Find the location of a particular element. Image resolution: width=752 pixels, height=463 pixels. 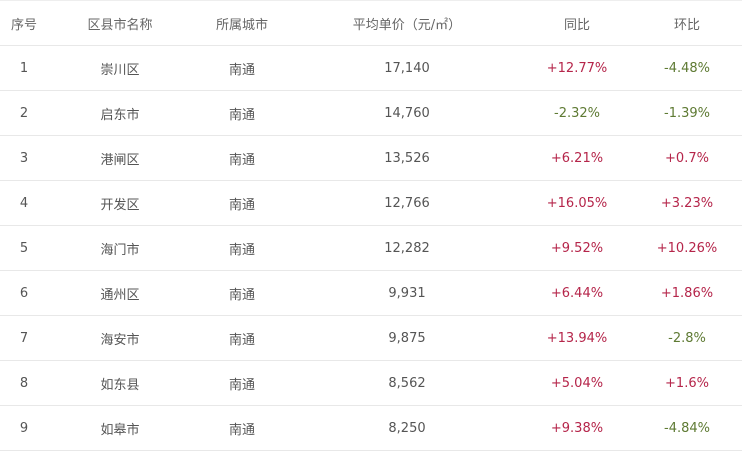

table-row: 4 开发区 南通 12,766 +16.05% +3.23% is located at coordinates (371, 203).